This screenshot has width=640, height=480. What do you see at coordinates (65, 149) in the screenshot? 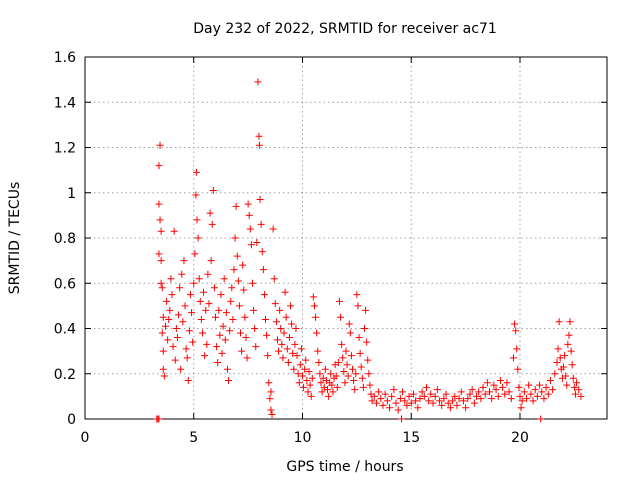
I see `y-tick-label: 1.2` at bounding box center [65, 149].